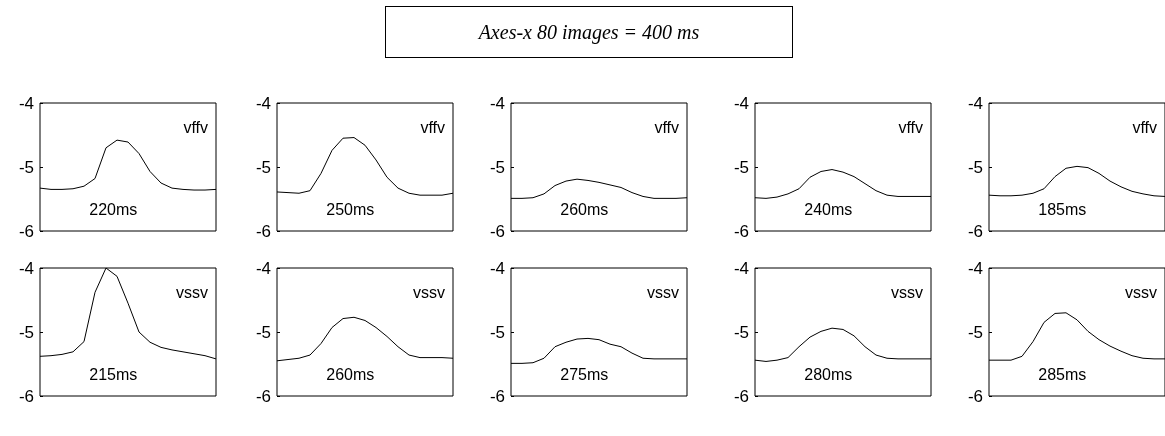 This screenshot has width=1165, height=436. Describe the element at coordinates (1062, 209) in the screenshot. I see `annotation: 185ms` at that location.